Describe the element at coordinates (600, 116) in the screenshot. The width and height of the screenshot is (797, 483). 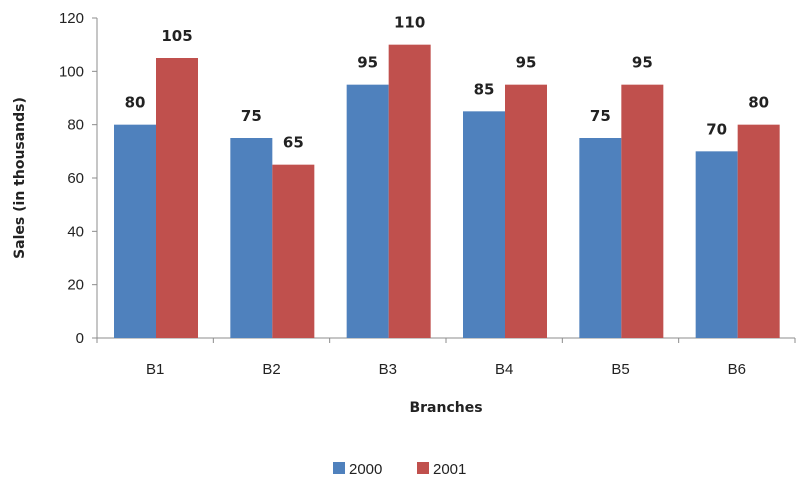
I see `data-label-b5-2000: 75` at that location.